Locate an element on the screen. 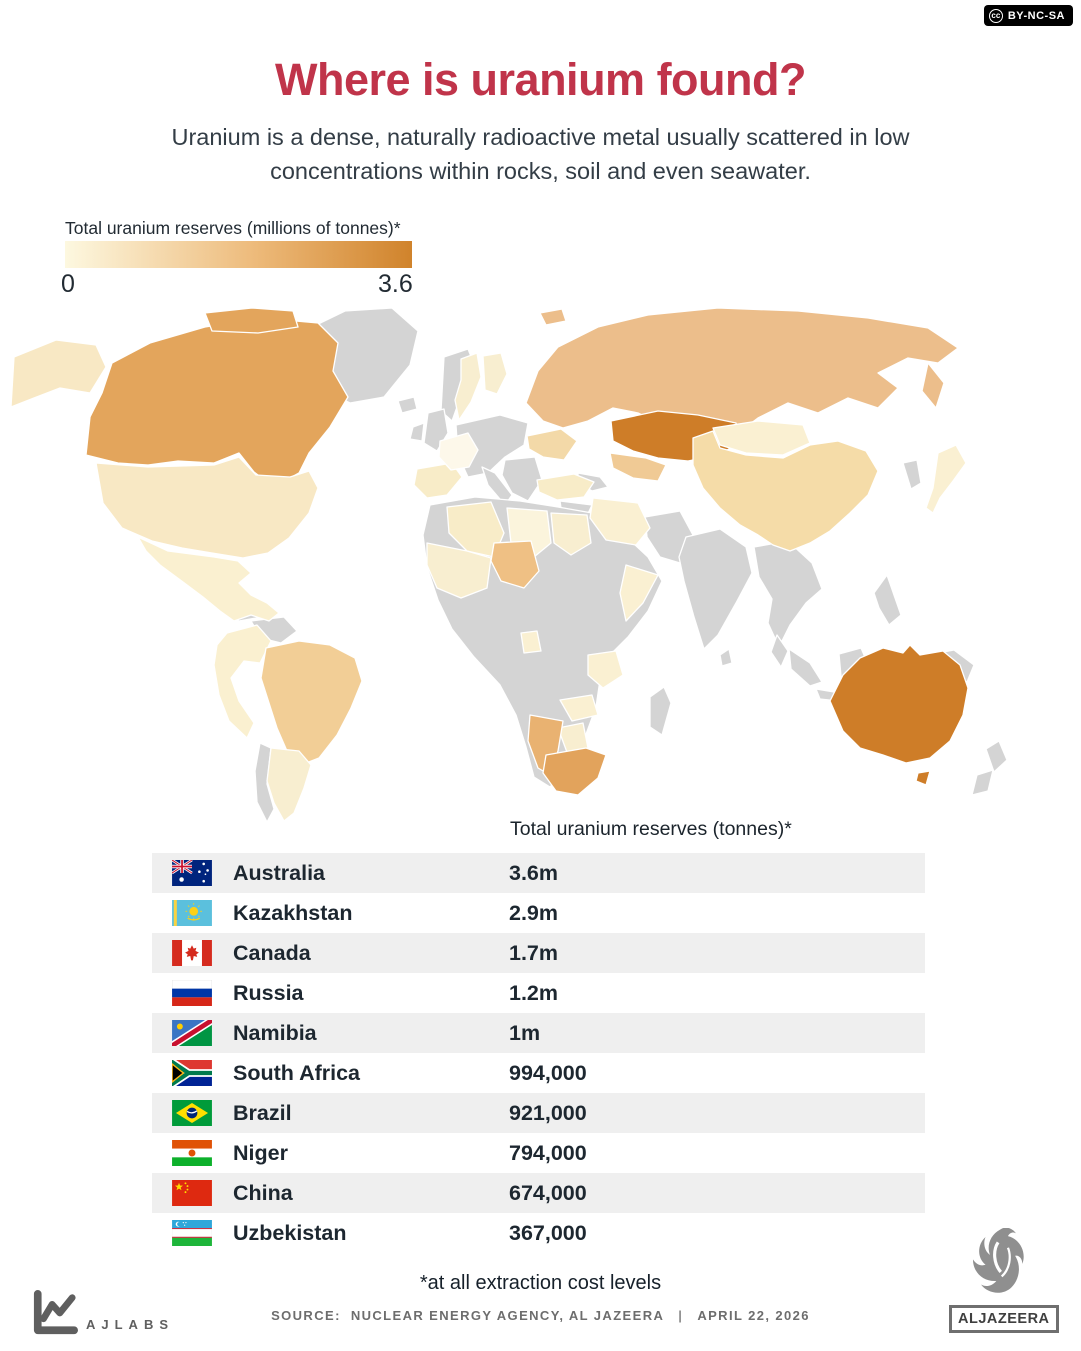 The width and height of the screenshot is (1081, 1351). cc-license-badge: cc BY-NC-SA is located at coordinates (1028, 15).